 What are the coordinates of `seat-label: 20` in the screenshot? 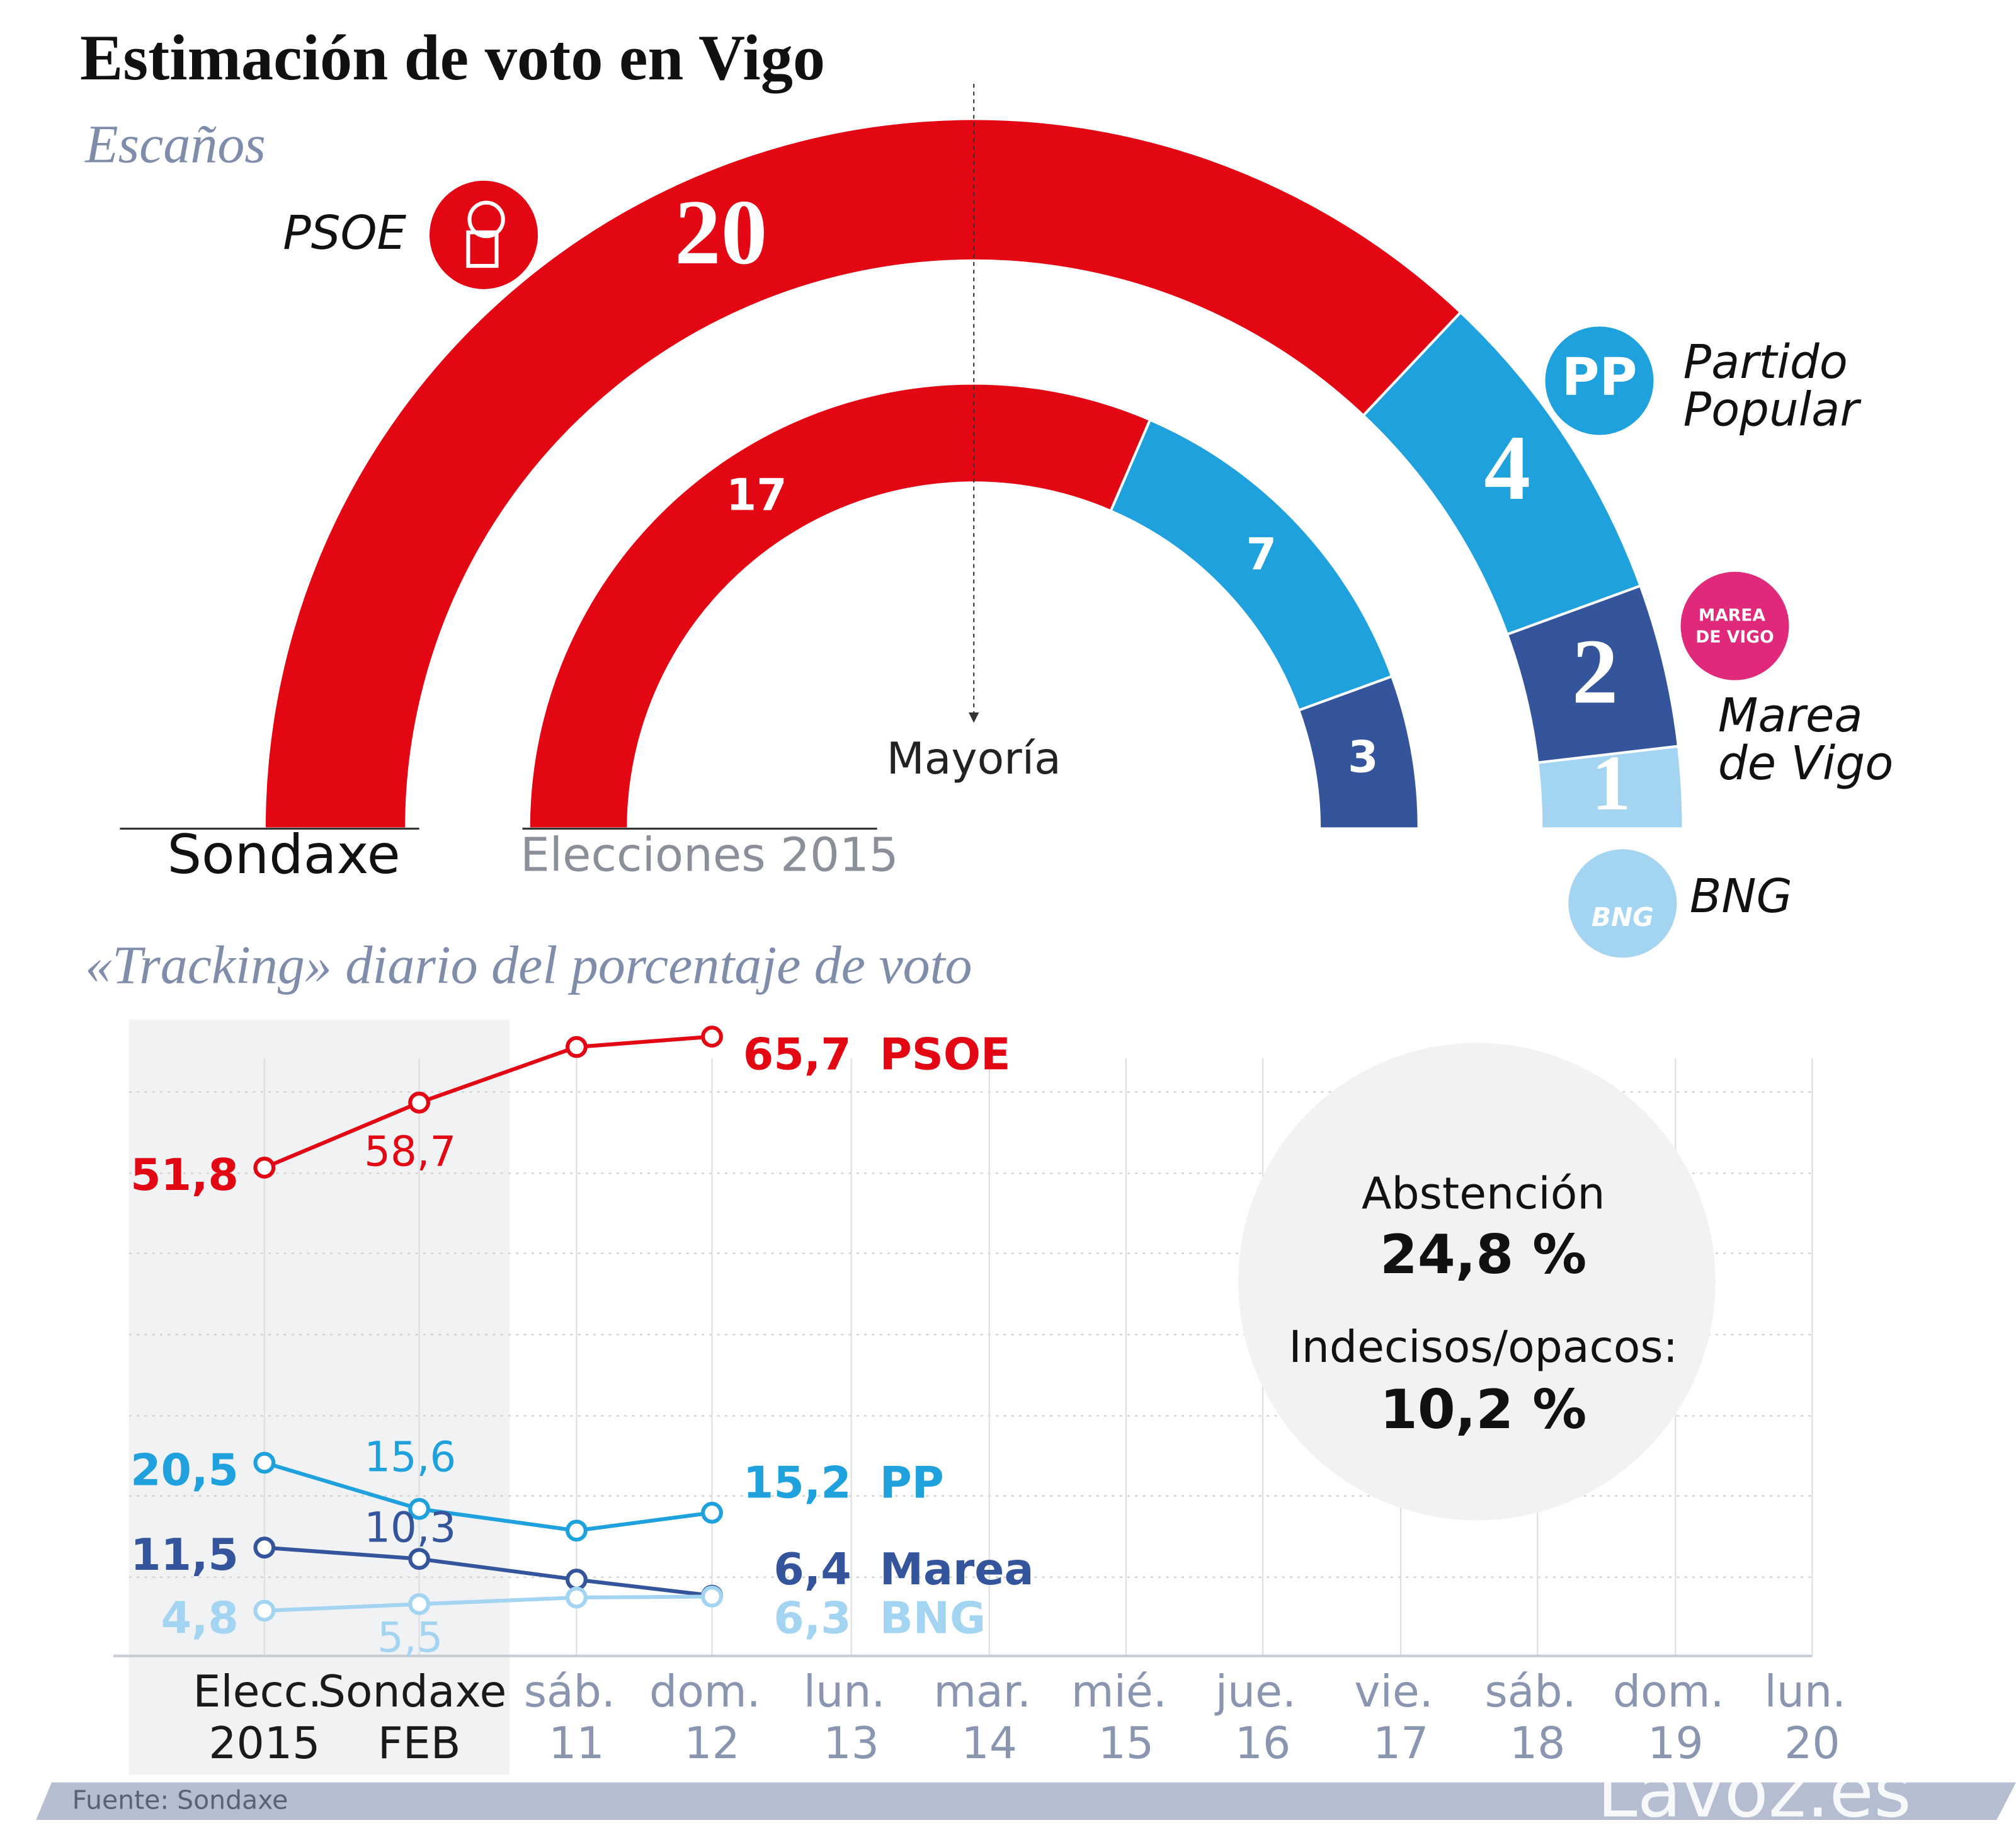 It's located at (721, 232).